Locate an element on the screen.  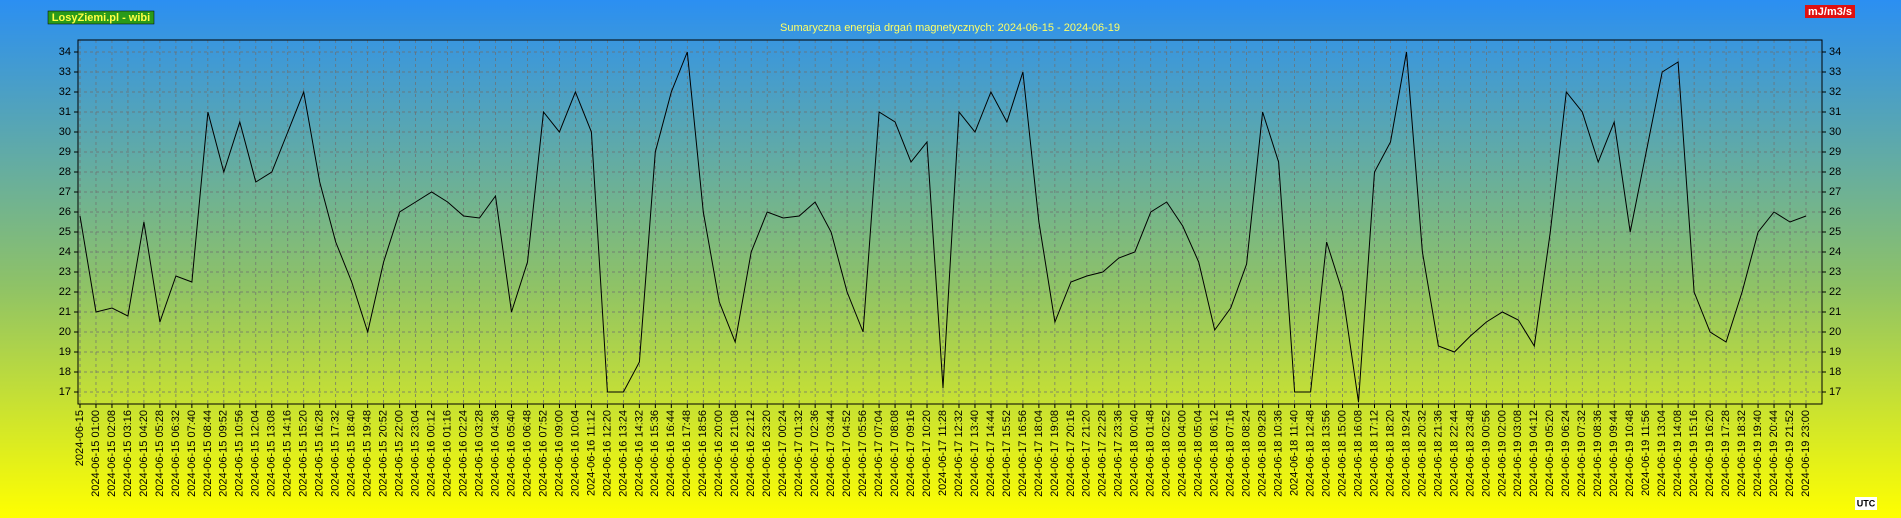
x-tick-label: 2024-06-16 20:00 is located at coordinates (719, 453).